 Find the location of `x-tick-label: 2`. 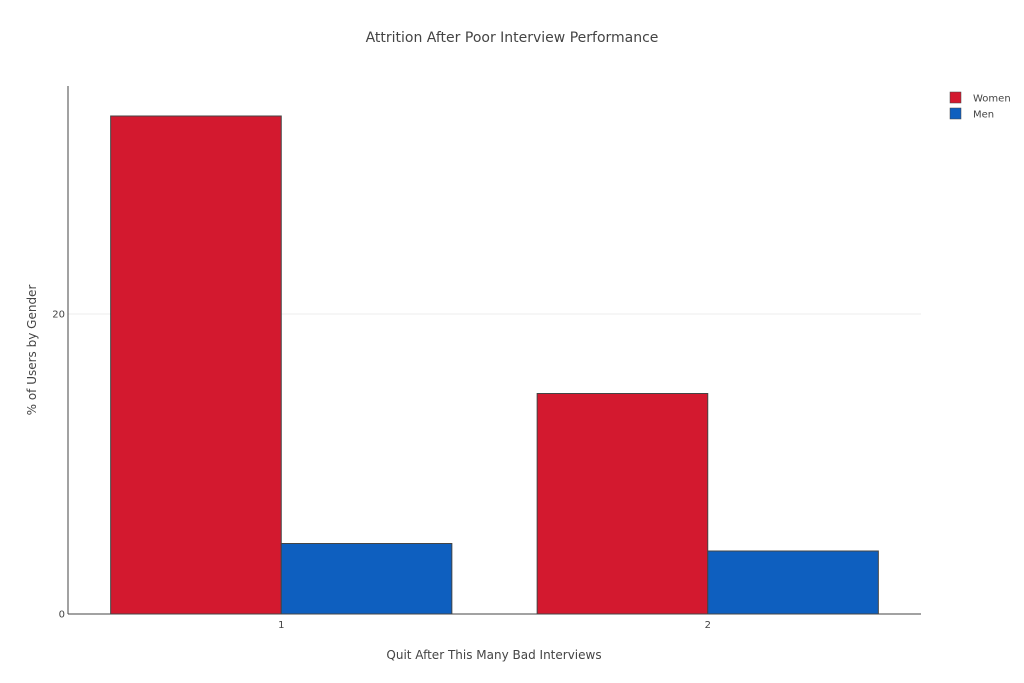

x-tick-label: 2 is located at coordinates (708, 625).